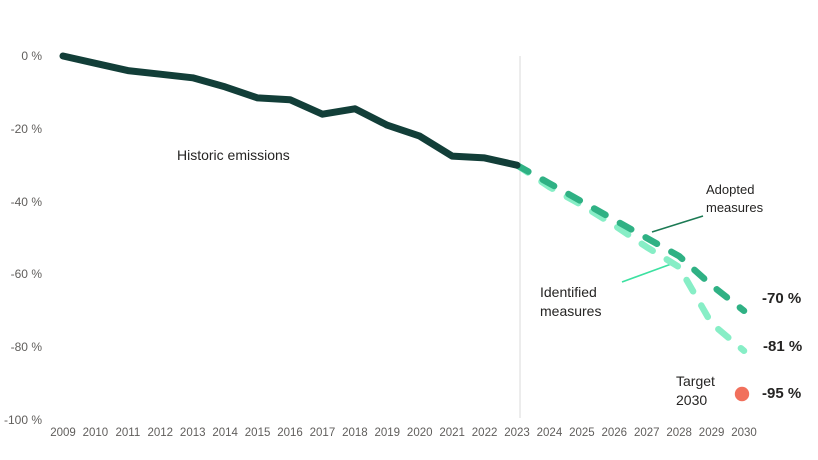 The height and width of the screenshot is (460, 818). I want to click on adopted-end-value-label: -70 %, so click(782, 298).